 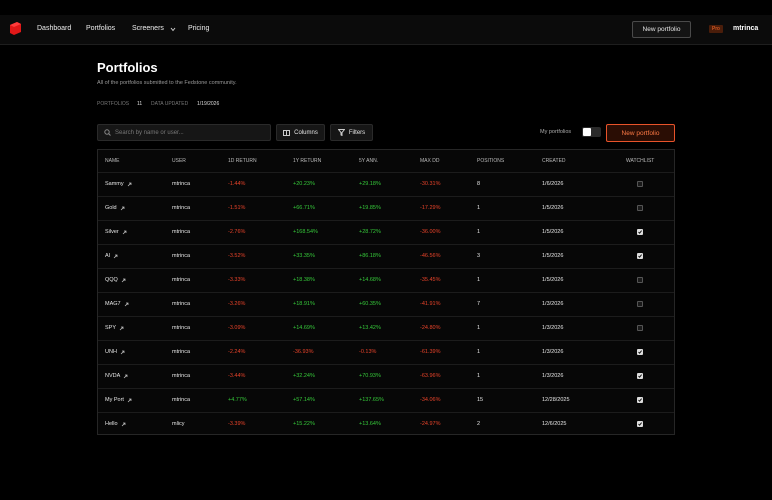 What do you see at coordinates (491, 161) in the screenshot?
I see `column-header: POSITIONS` at bounding box center [491, 161].